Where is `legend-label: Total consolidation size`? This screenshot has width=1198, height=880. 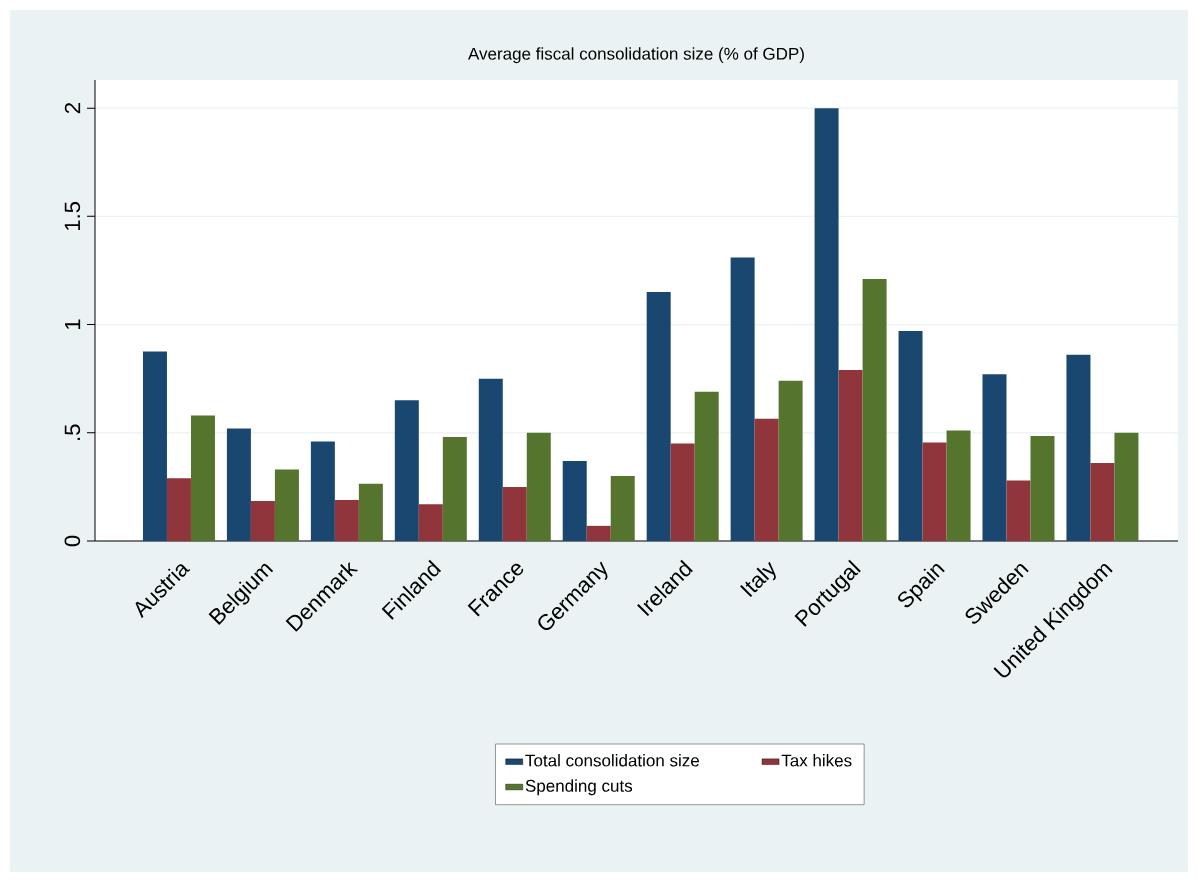 legend-label: Total consolidation size is located at coordinates (612, 760).